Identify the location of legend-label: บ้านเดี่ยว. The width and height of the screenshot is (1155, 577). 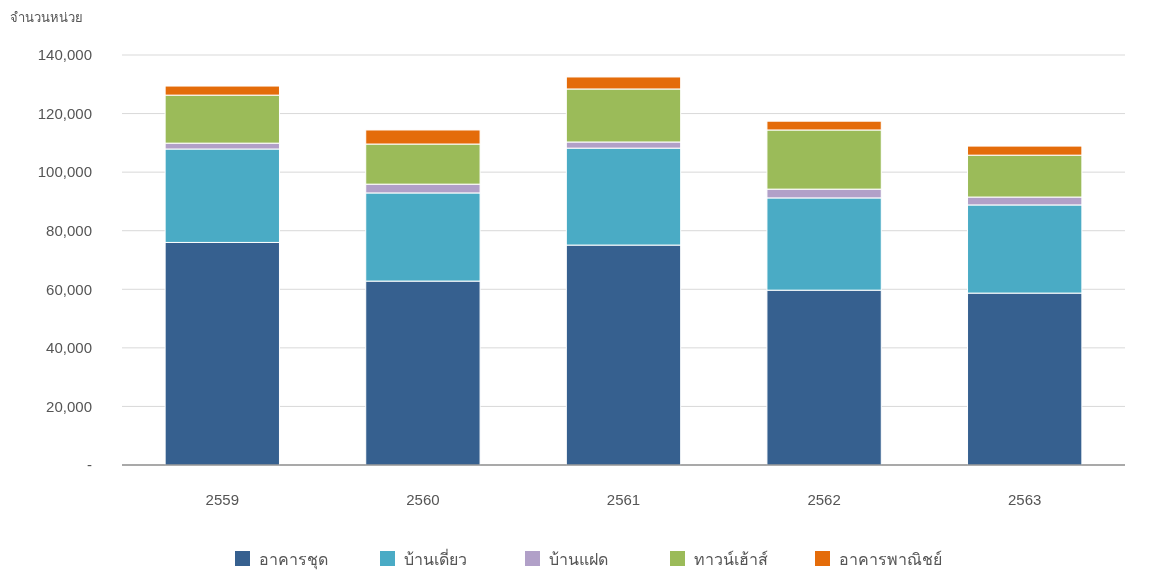
(435, 557).